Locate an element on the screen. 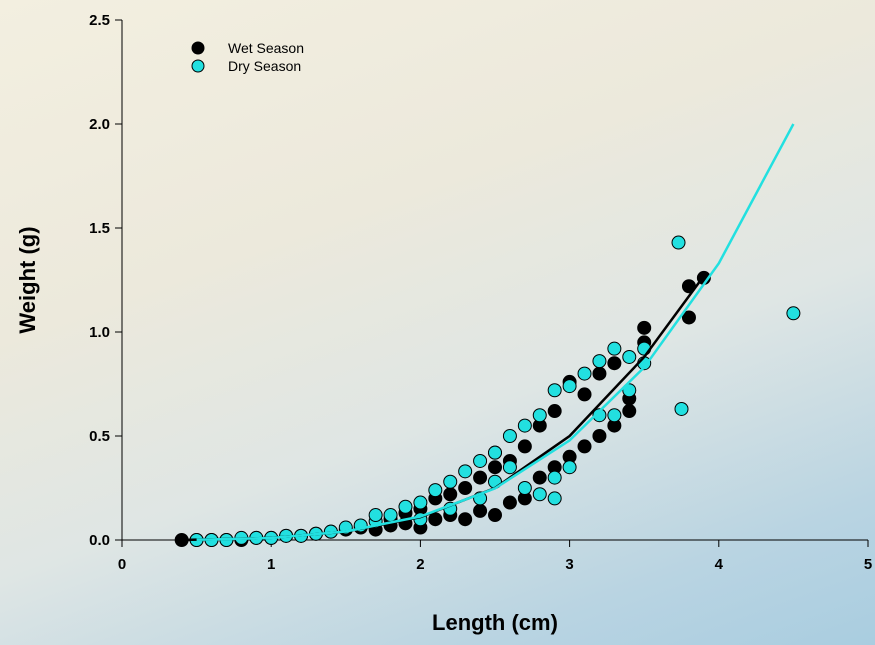  y-tick-label: 1.5 is located at coordinates (99, 228).